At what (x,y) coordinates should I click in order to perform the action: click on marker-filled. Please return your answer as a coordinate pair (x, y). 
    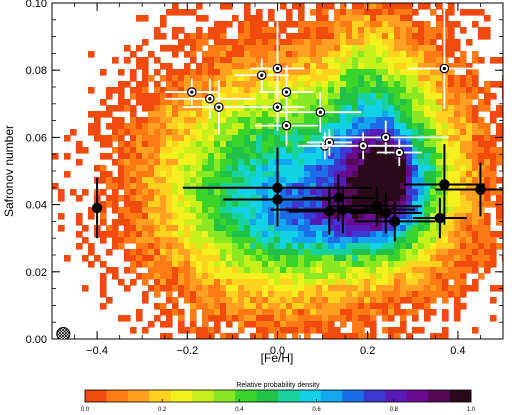
    Looking at the image, I should click on (385, 213).